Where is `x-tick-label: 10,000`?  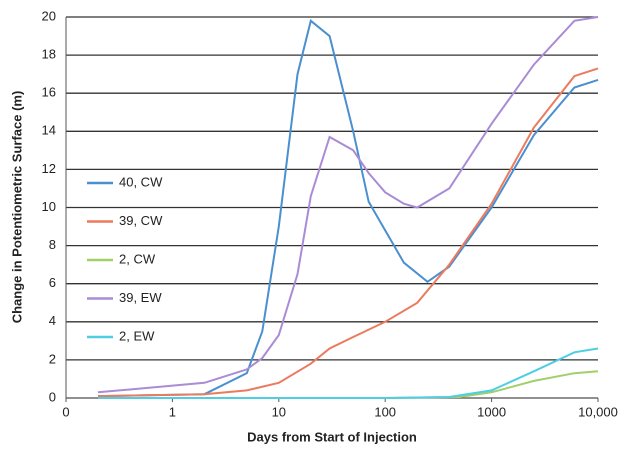 x-tick-label: 10,000 is located at coordinates (598, 411).